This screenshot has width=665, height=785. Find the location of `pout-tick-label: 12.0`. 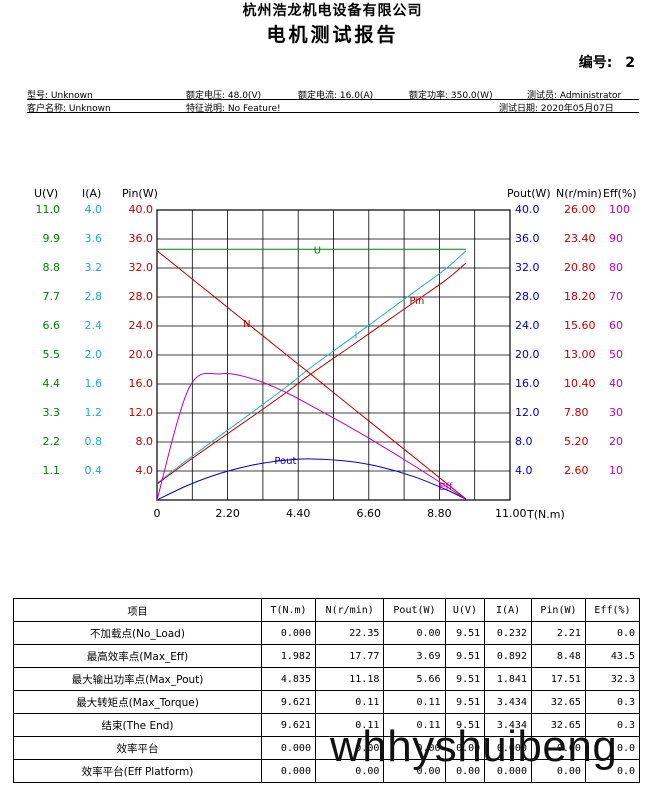

pout-tick-label: 12.0 is located at coordinates (527, 412).